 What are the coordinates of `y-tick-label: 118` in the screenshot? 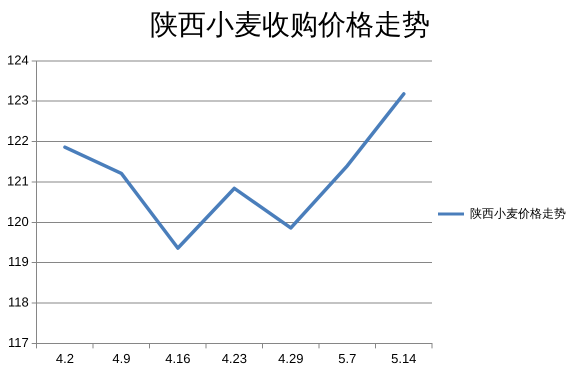 It's located at (18, 302).